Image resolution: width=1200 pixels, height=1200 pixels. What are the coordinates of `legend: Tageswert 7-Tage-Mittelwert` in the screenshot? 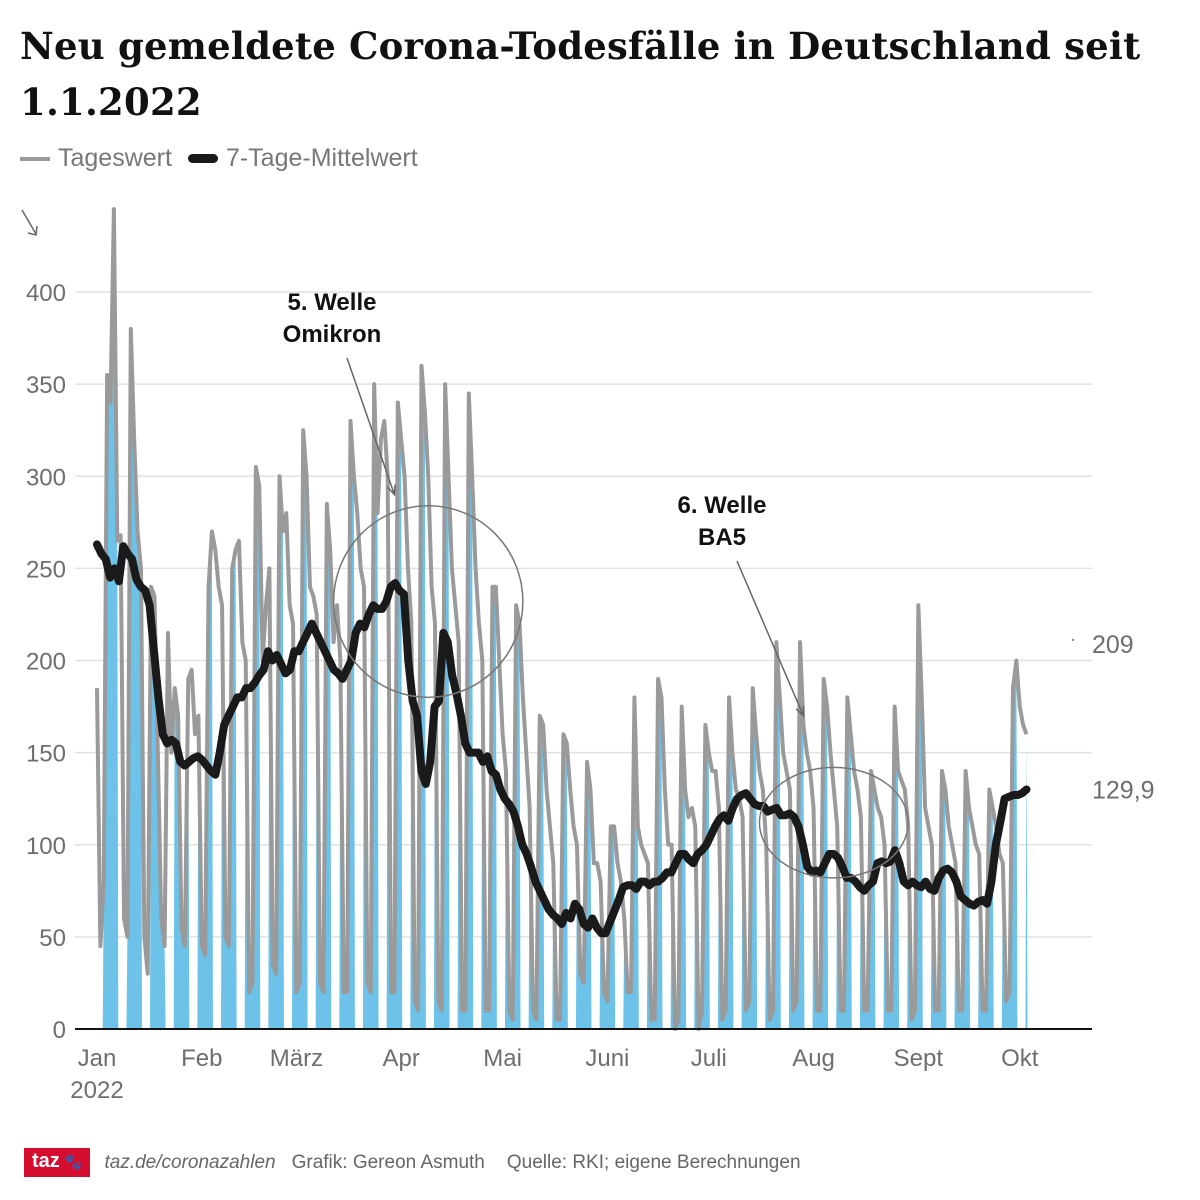 It's located at (219, 158).